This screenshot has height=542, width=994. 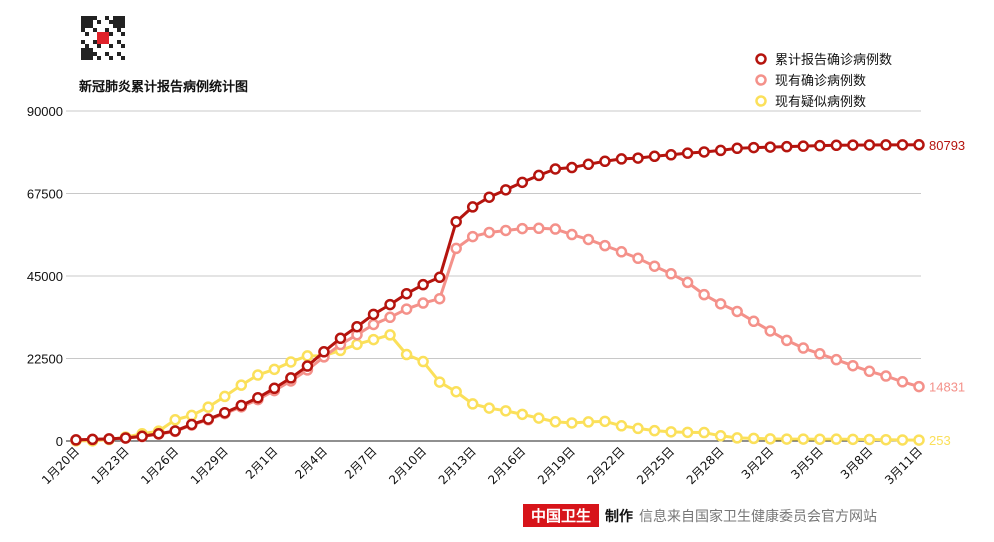 What do you see at coordinates (159, 465) in the screenshot?
I see `x-tick-label: 1月26日` at bounding box center [159, 465].